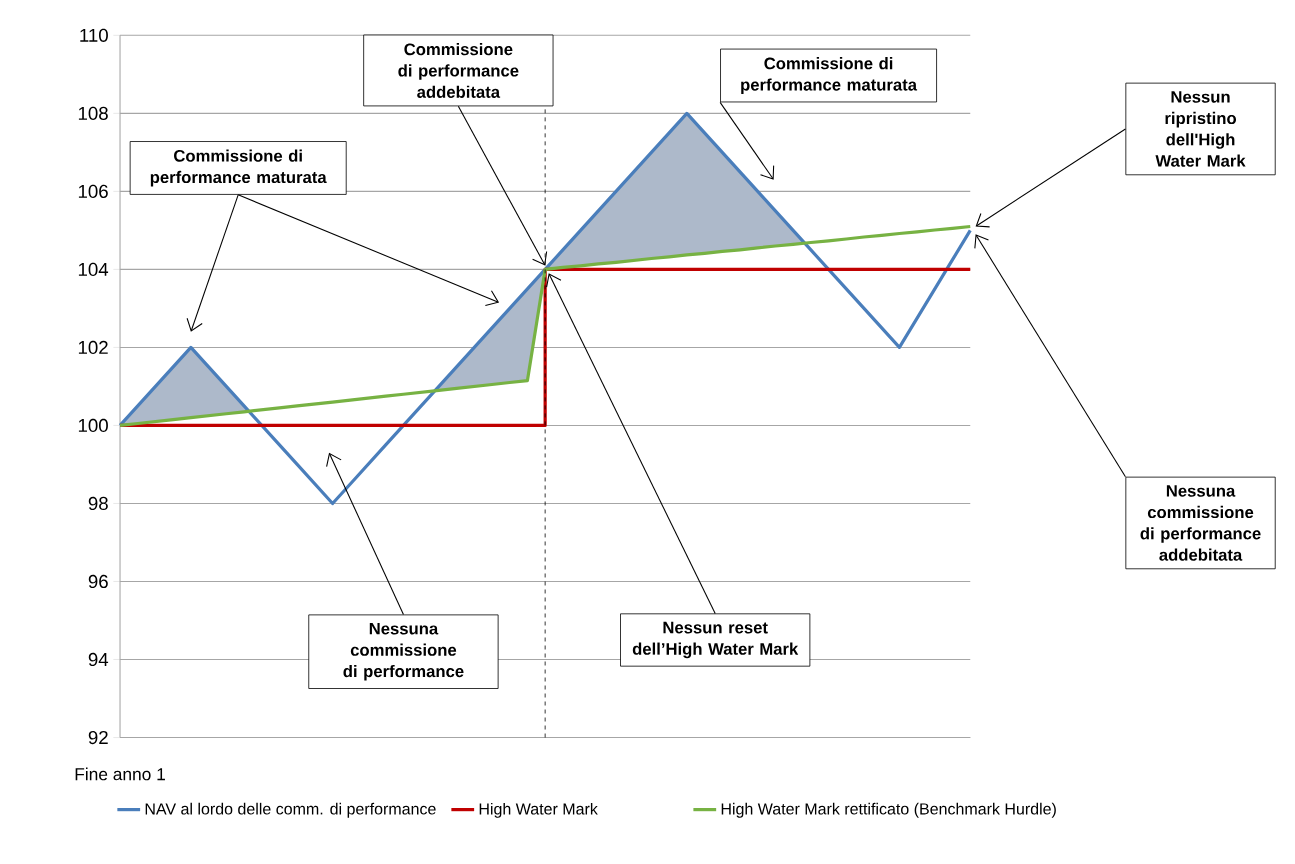 The height and width of the screenshot is (864, 1295). I want to click on y-tick-label: 98, so click(98, 503).